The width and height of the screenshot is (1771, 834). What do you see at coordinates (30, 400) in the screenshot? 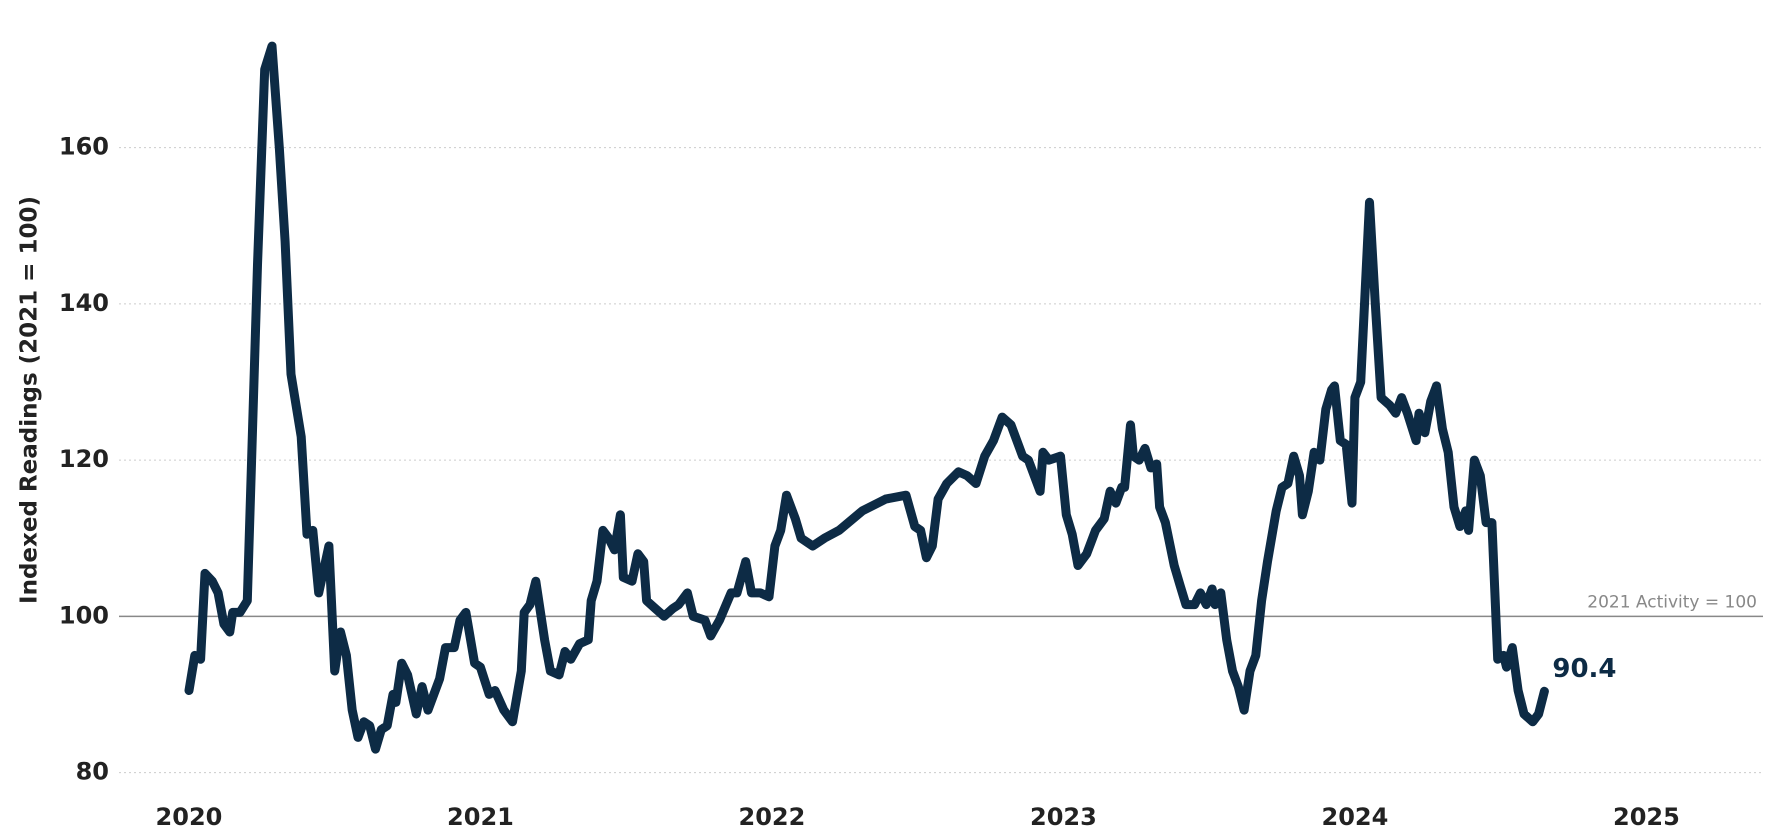
I see `y-axis-title: Indexed Readings (2021 = 100)` at bounding box center [30, 400].